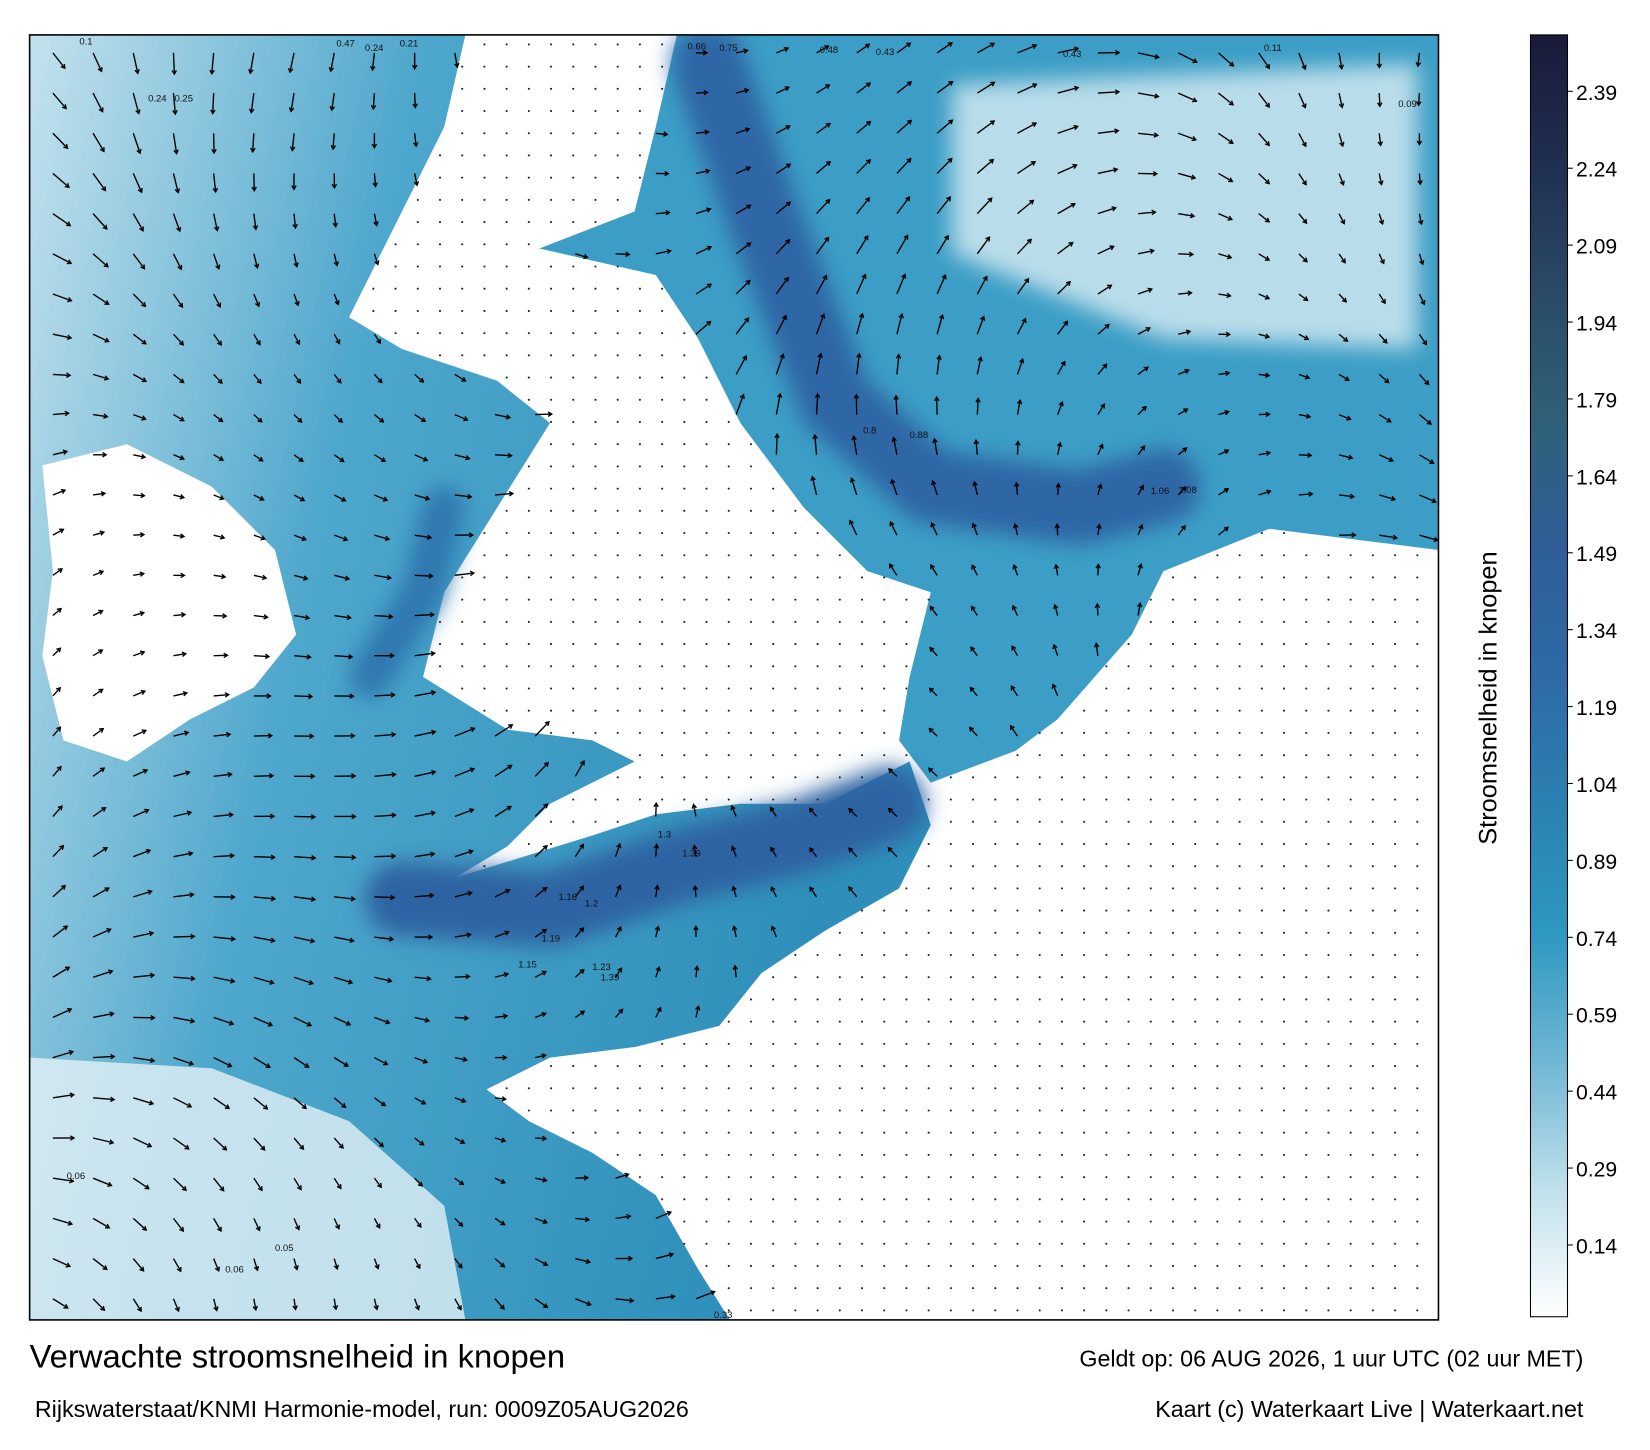 The height and width of the screenshot is (1450, 1650). Describe the element at coordinates (829, 50) in the screenshot. I see `map-label: 0.48` at that location.